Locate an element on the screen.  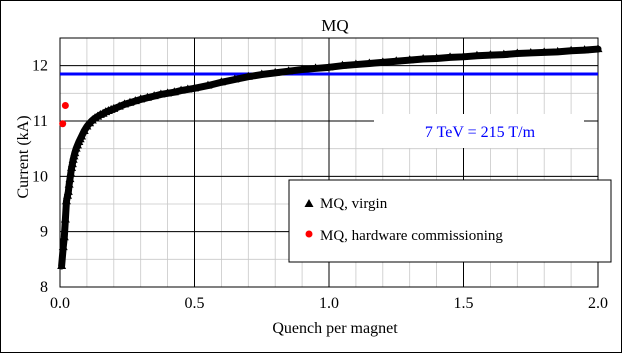
y-tick-labels: 8 9 10 11 12 is located at coordinates (40, 177).